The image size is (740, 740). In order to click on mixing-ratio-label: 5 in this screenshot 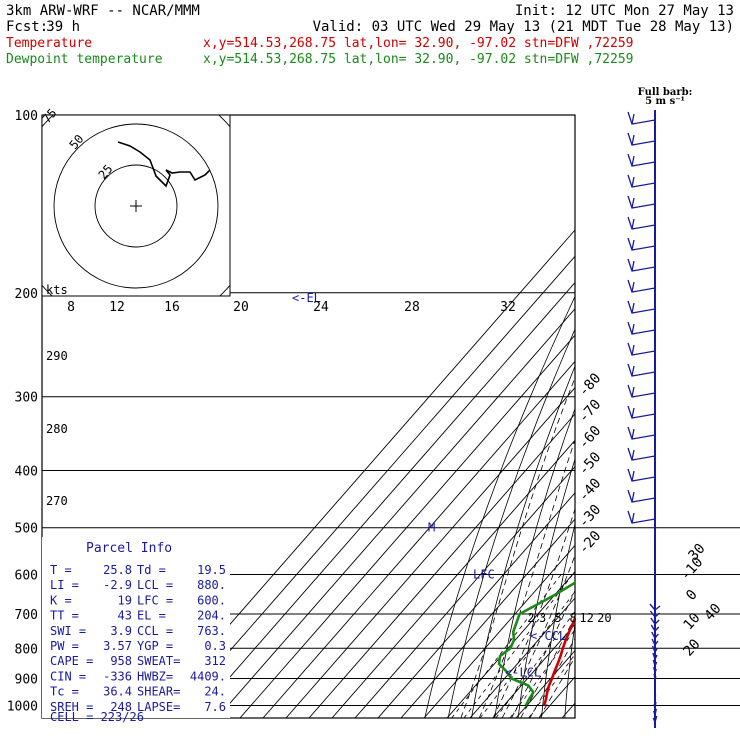, I will do `click(557, 618)`.